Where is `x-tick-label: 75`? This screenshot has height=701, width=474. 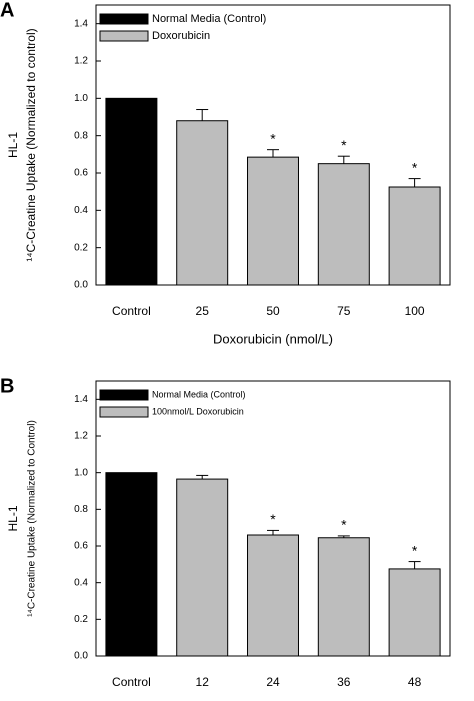 x-tick-label: 75 is located at coordinates (344, 311).